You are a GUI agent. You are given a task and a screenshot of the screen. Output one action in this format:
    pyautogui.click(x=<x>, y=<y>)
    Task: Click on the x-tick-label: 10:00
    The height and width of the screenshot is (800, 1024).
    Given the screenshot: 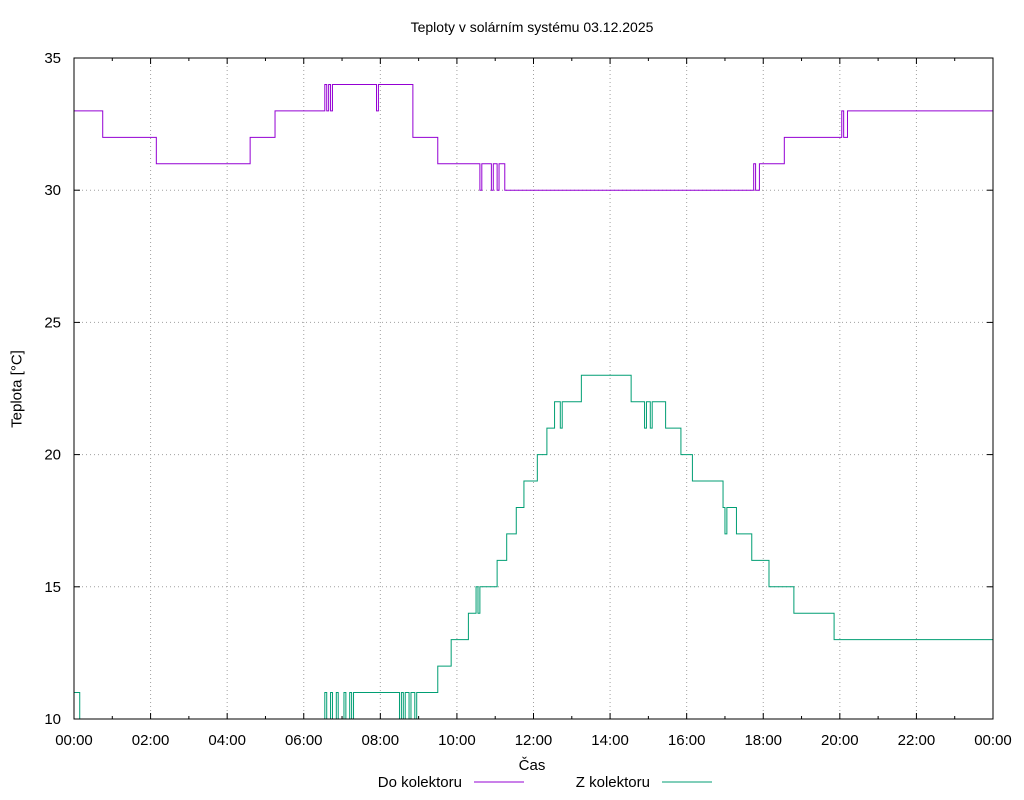 What is the action you would take?
    pyautogui.click(x=457, y=740)
    